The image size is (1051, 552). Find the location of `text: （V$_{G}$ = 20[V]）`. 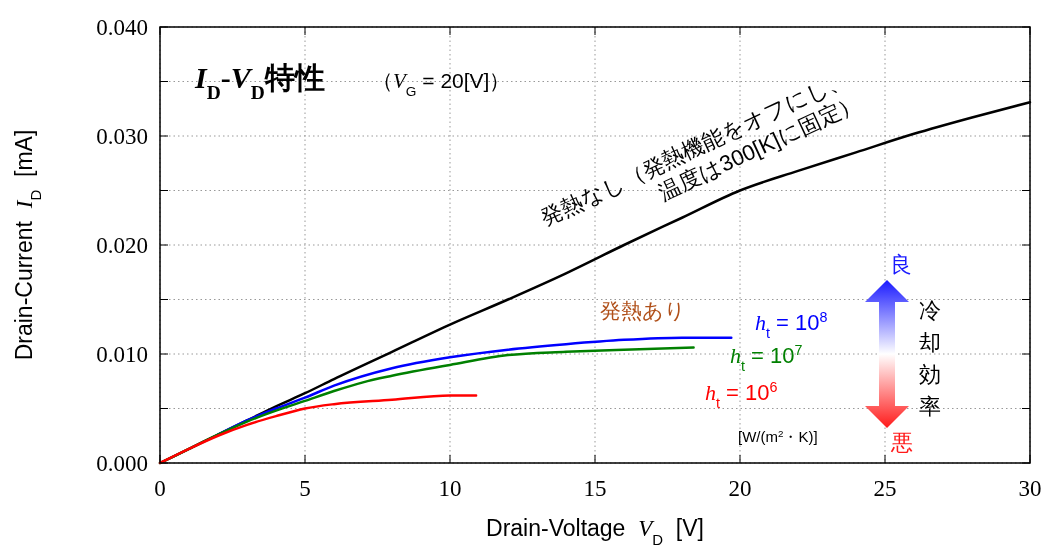

text: （V$_{G}$ = 20[V]） is located at coordinates (441, 84).